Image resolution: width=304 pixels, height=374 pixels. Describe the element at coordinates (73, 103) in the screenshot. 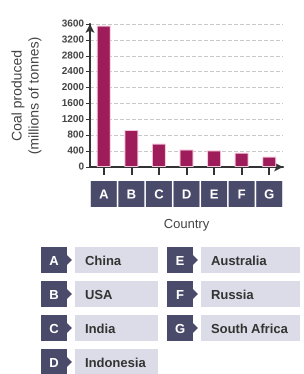

I see `y-tick-label: 1600` at that location.